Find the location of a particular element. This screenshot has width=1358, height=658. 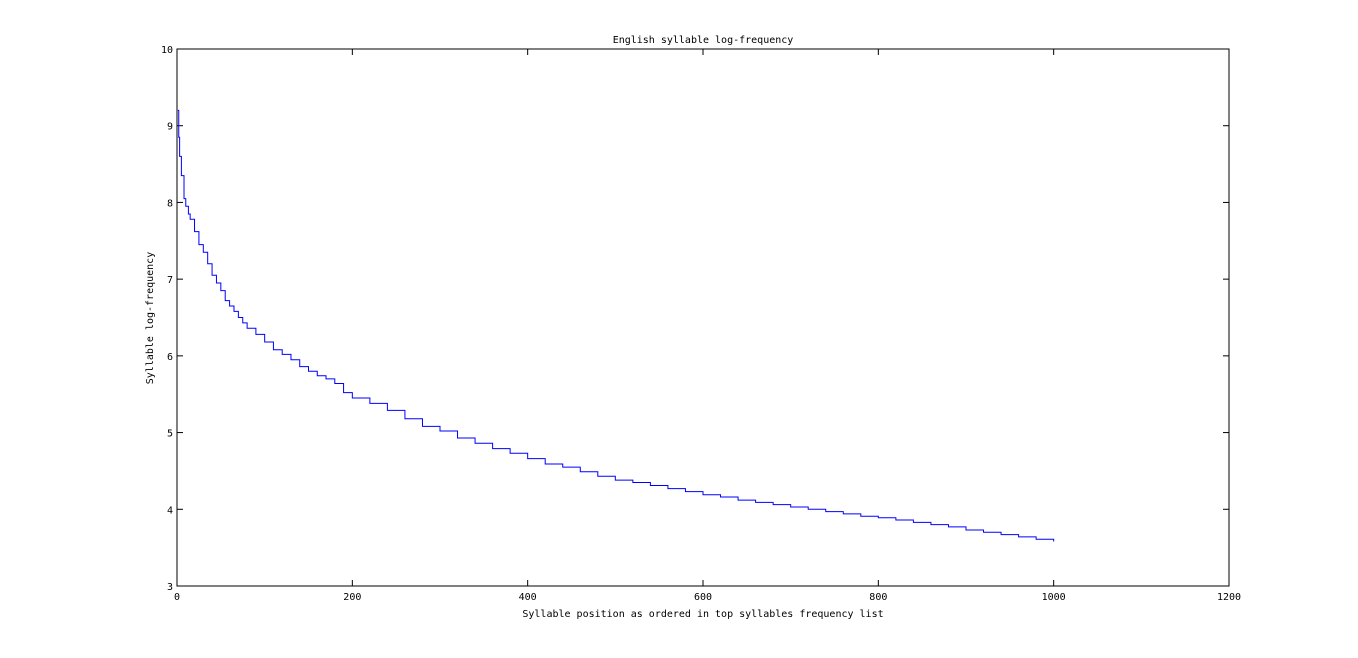

y-tick-label: 5 is located at coordinates (170, 434).